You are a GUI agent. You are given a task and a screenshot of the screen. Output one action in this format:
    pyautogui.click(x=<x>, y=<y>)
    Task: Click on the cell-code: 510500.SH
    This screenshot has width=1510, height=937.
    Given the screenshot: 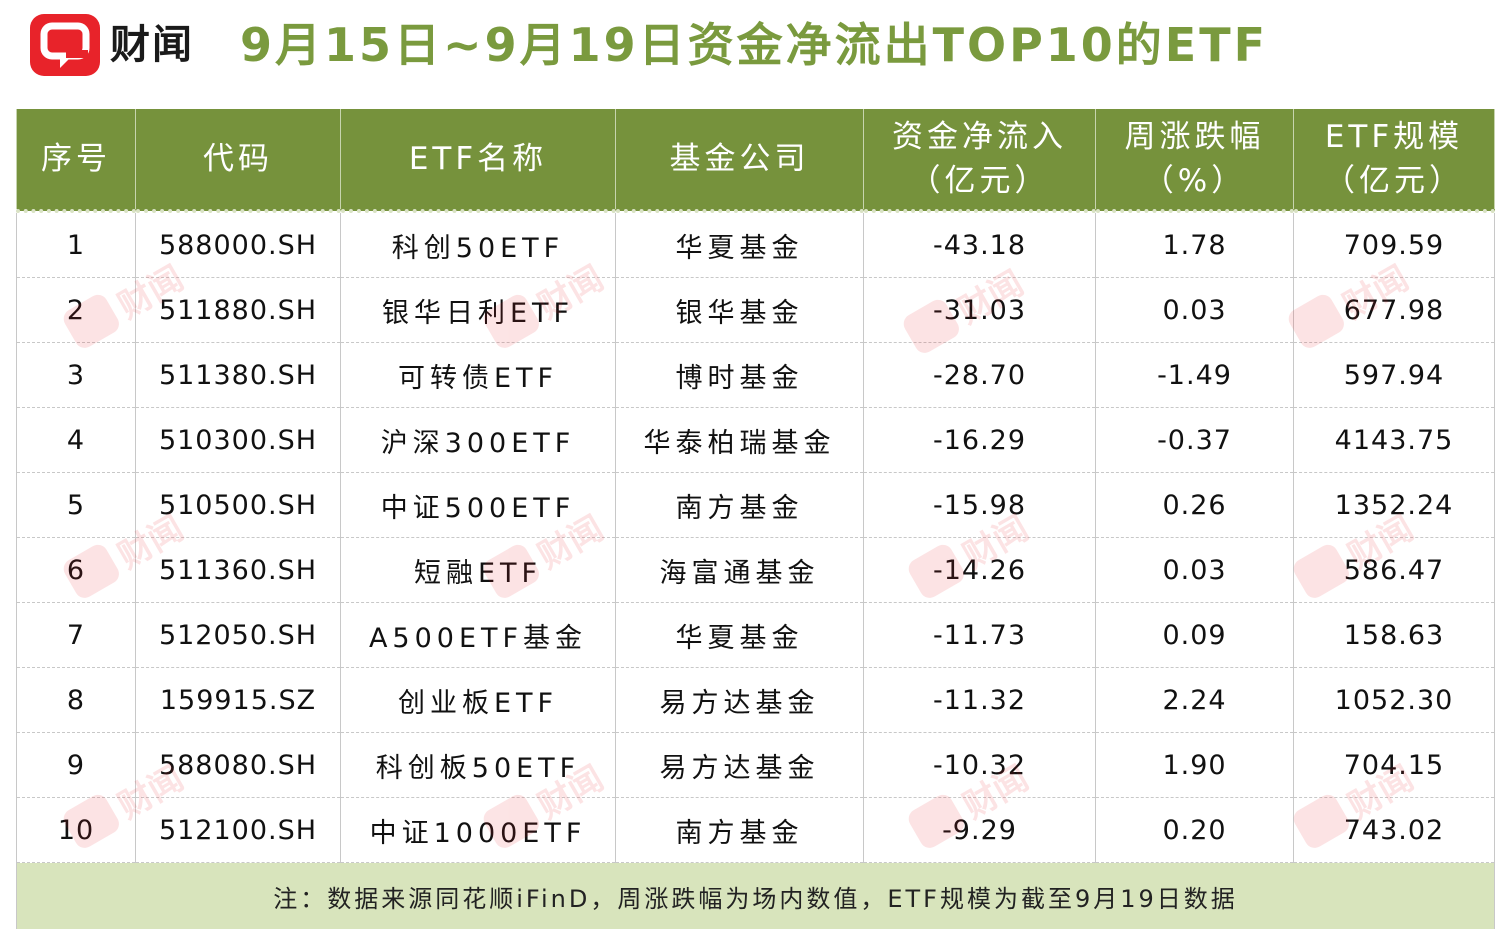 What is the action you would take?
    pyautogui.click(x=238, y=505)
    